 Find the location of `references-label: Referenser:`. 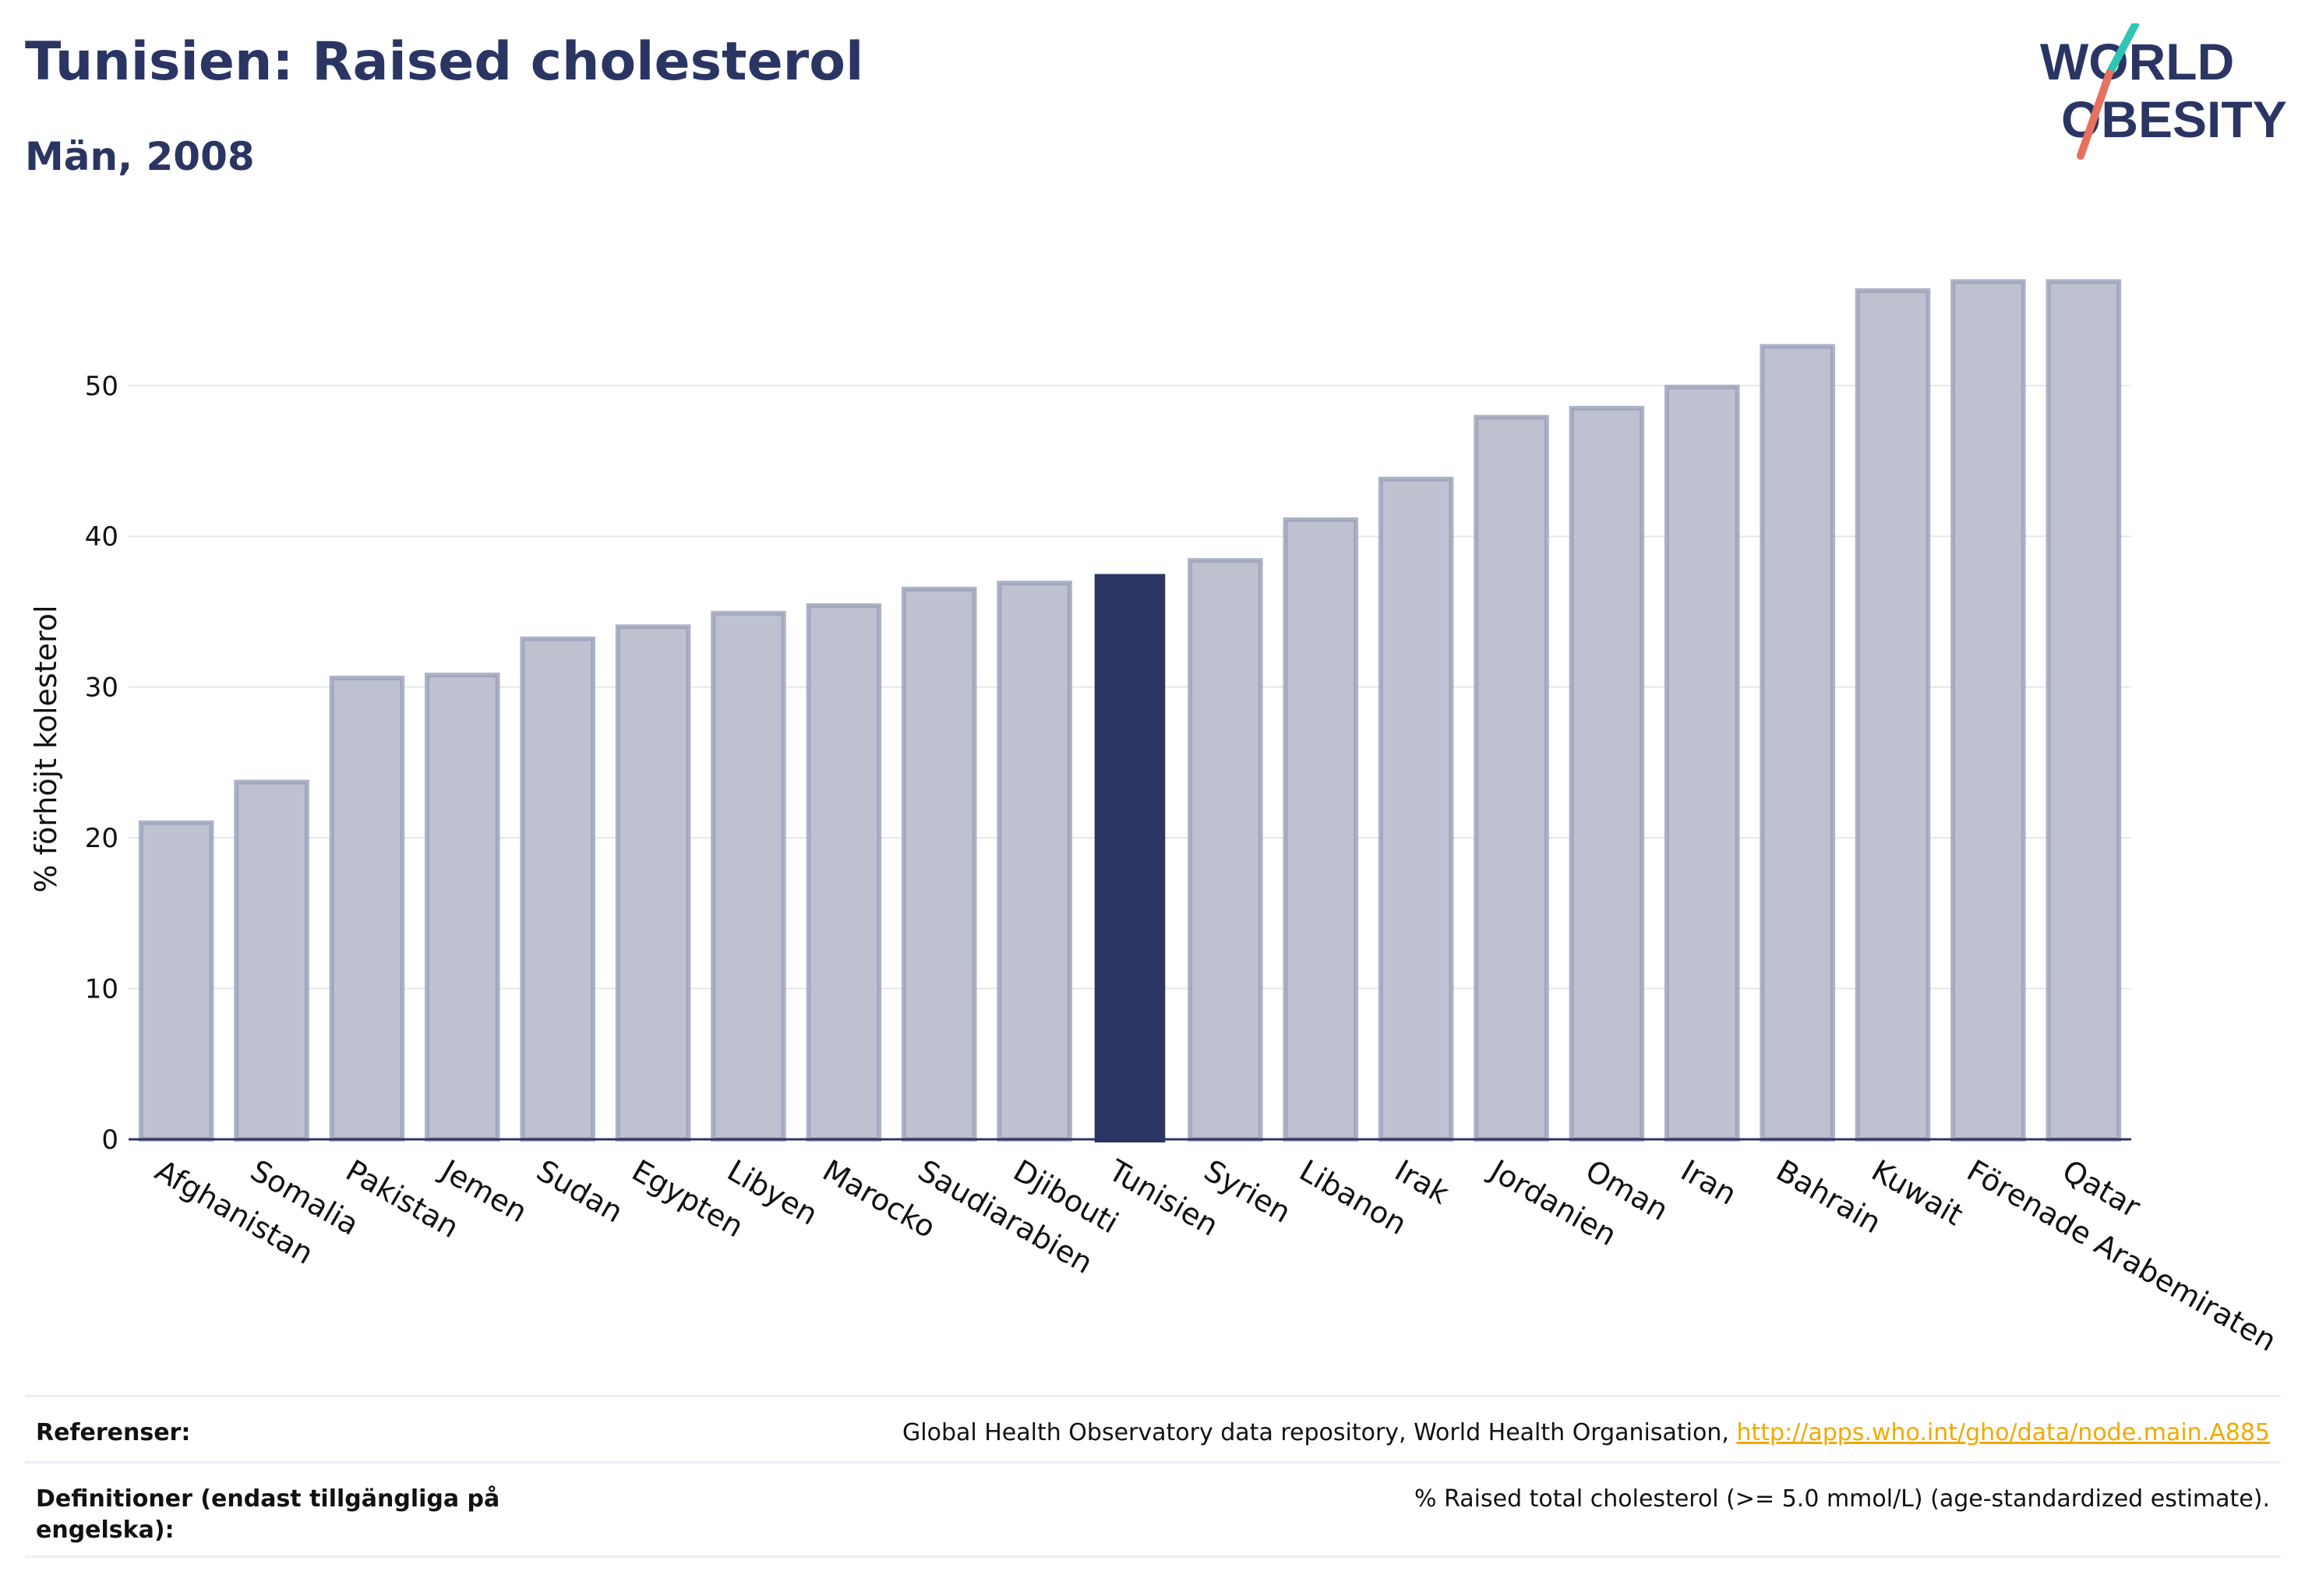

references-label: Referenser: is located at coordinates (113, 1432).